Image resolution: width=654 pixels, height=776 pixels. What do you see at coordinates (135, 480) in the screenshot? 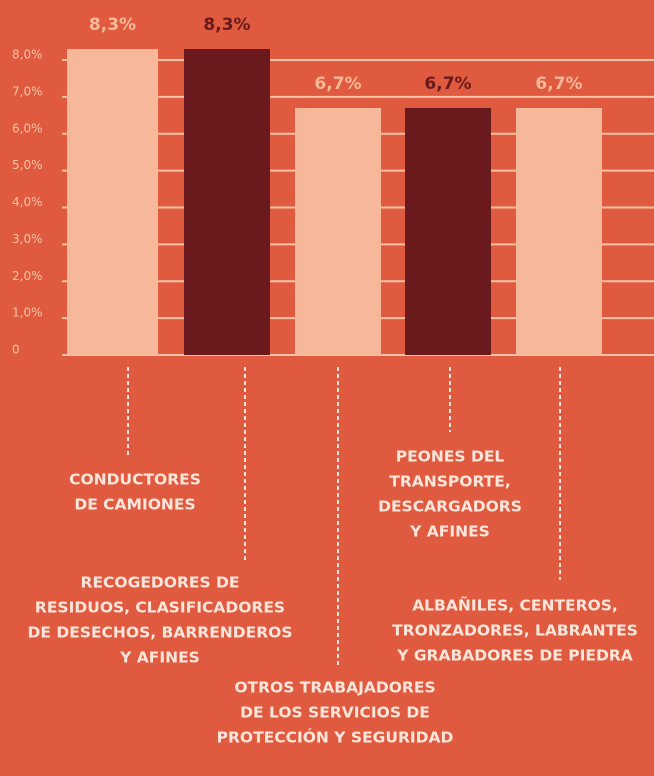
I see `category-label: CONDUCTORES` at bounding box center [135, 480].